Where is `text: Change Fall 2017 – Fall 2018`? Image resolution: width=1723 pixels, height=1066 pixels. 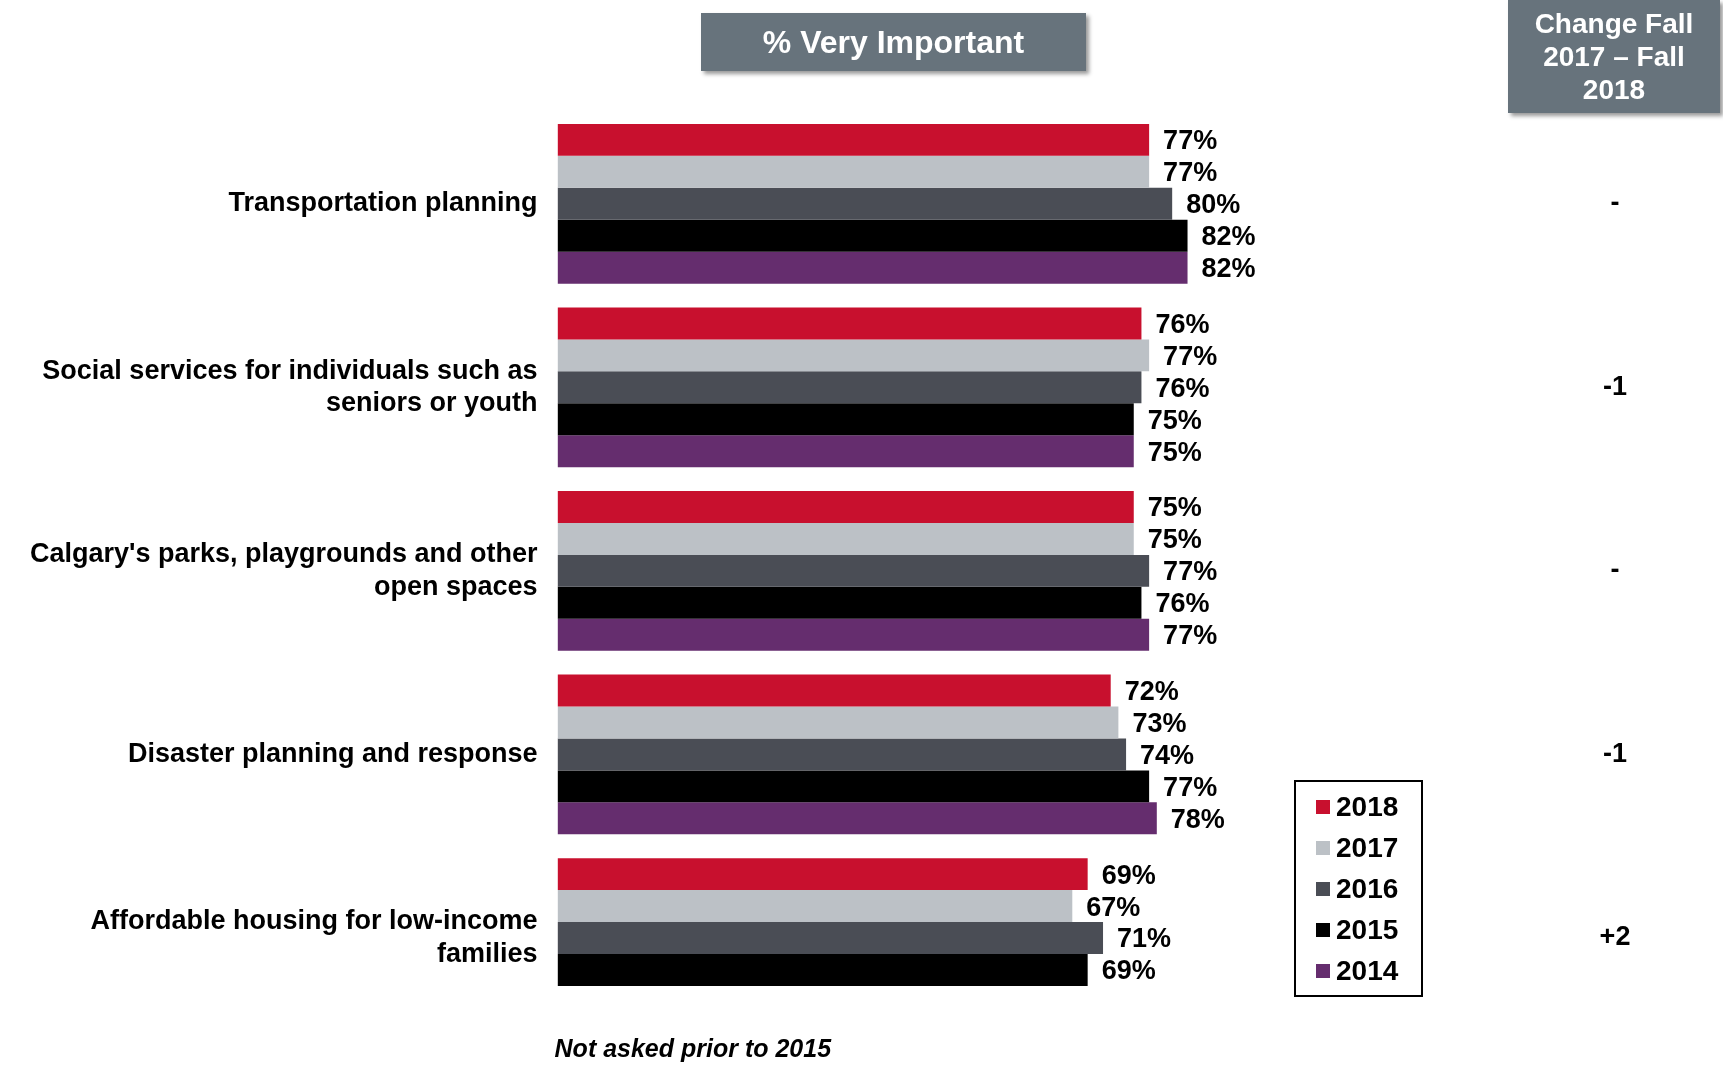
text: Change Fall 2017 – Fall 2018 is located at coordinates (1614, 56).